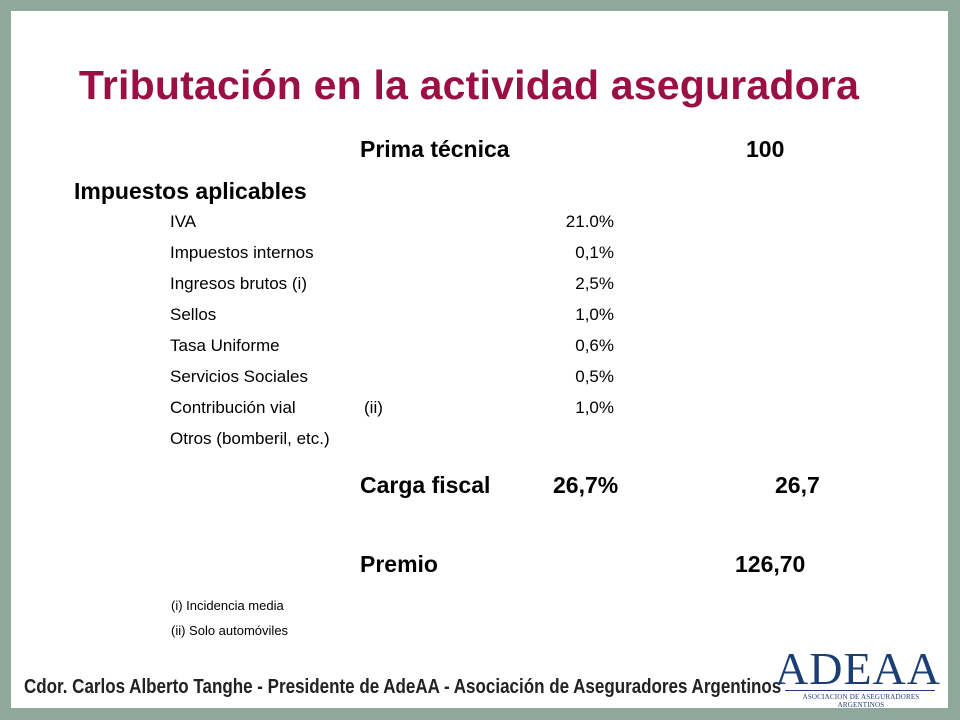 The height and width of the screenshot is (720, 960). Describe the element at coordinates (594, 345) in the screenshot. I see `tax-rate: 0,6%` at that location.